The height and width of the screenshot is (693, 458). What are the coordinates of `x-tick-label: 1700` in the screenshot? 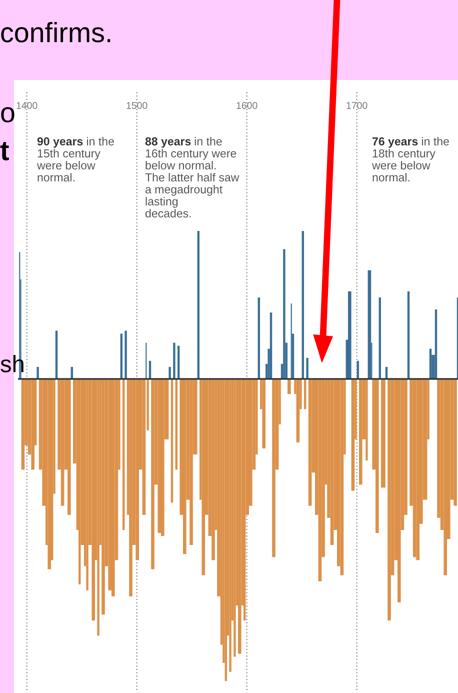 It's located at (357, 105).